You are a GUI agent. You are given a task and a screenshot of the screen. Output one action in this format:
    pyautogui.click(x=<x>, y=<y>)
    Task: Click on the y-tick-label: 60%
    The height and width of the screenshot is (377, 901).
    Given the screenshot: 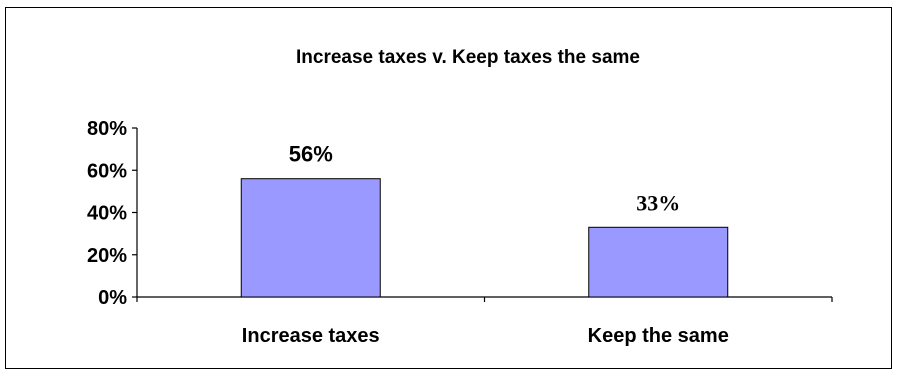 What is the action you would take?
    pyautogui.click(x=107, y=171)
    